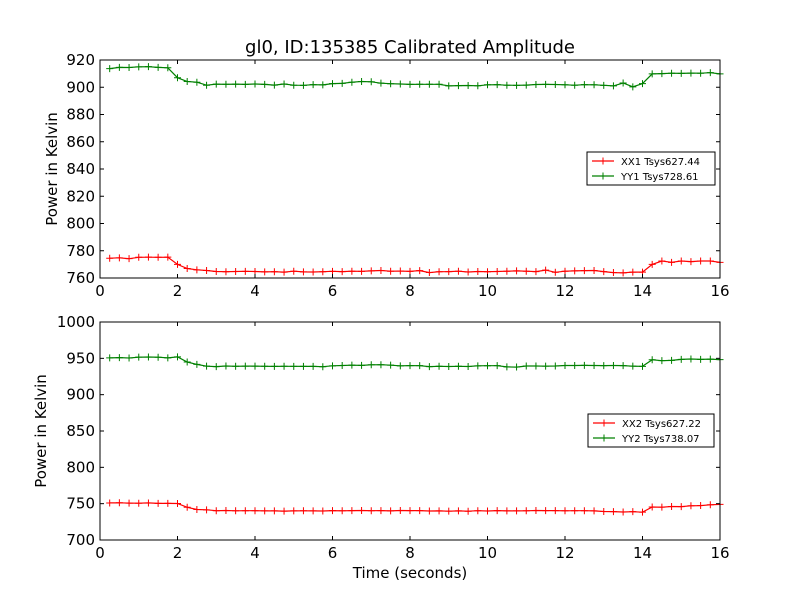  Describe the element at coordinates (255, 291) in the screenshot. I see `x-tick-label: 4` at that location.